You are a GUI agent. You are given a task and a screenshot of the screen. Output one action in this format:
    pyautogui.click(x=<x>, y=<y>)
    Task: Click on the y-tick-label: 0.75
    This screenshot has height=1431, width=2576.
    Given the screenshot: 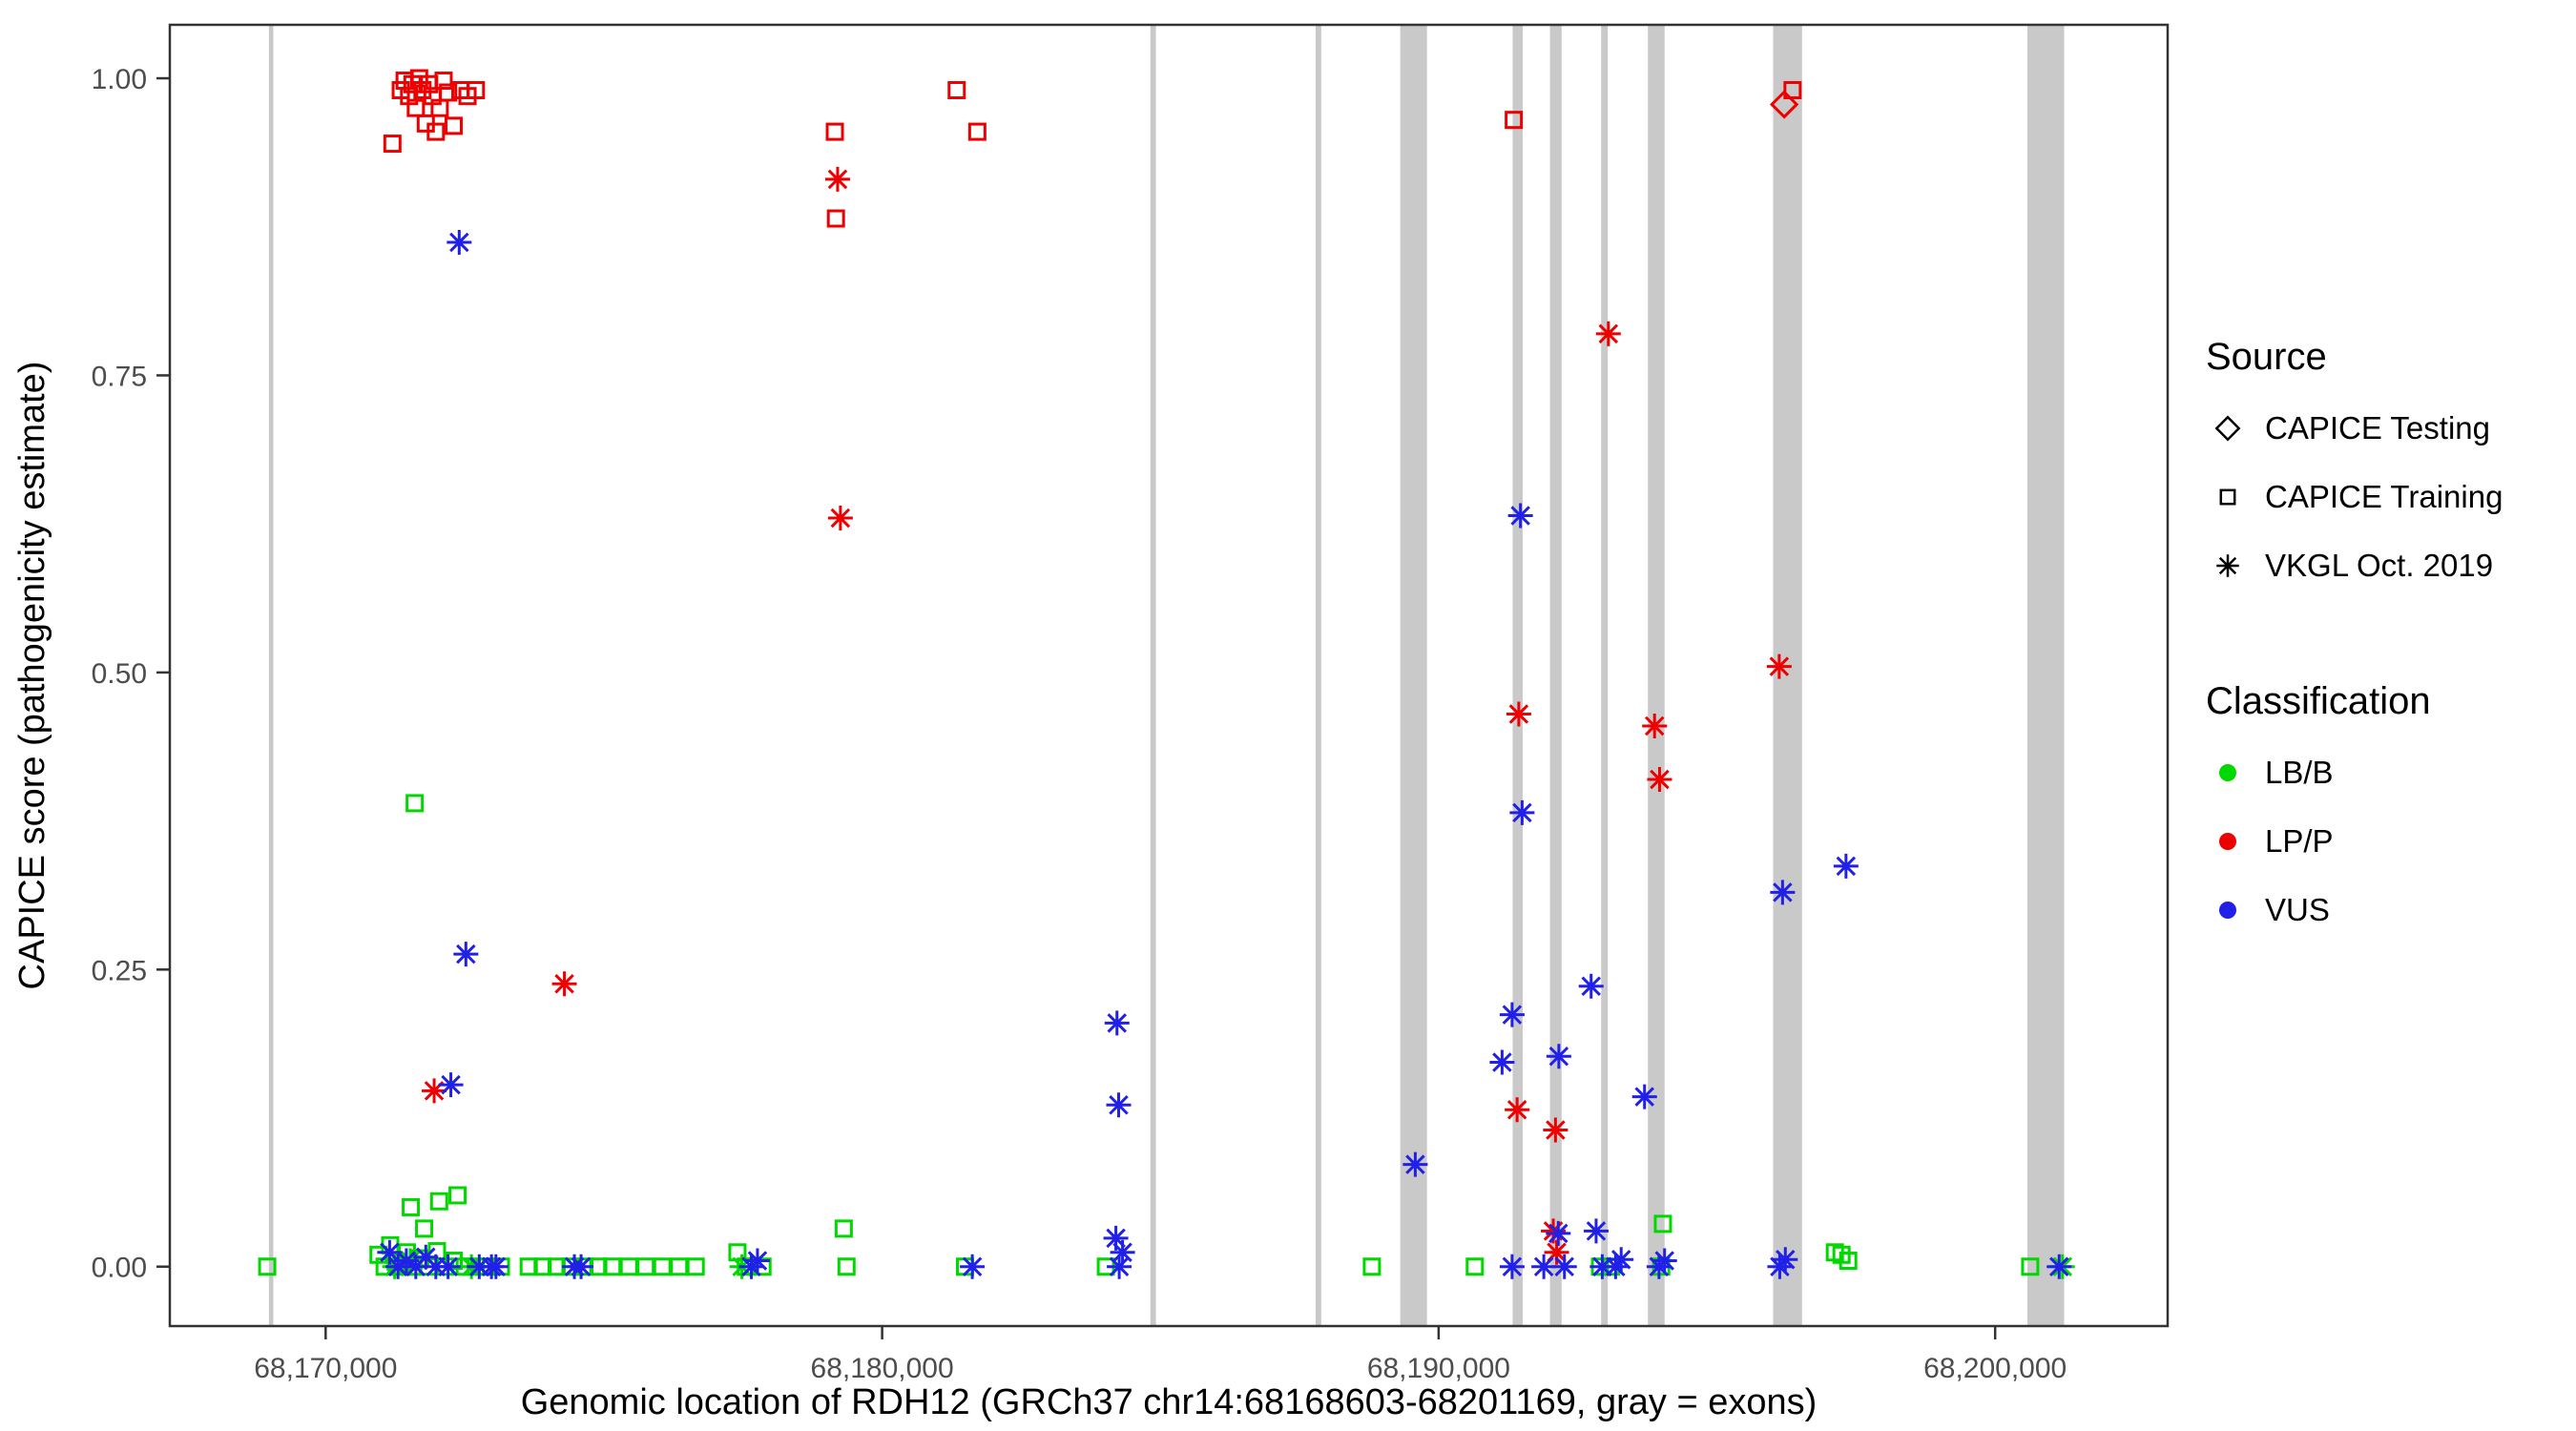 What is the action you would take?
    pyautogui.click(x=119, y=376)
    